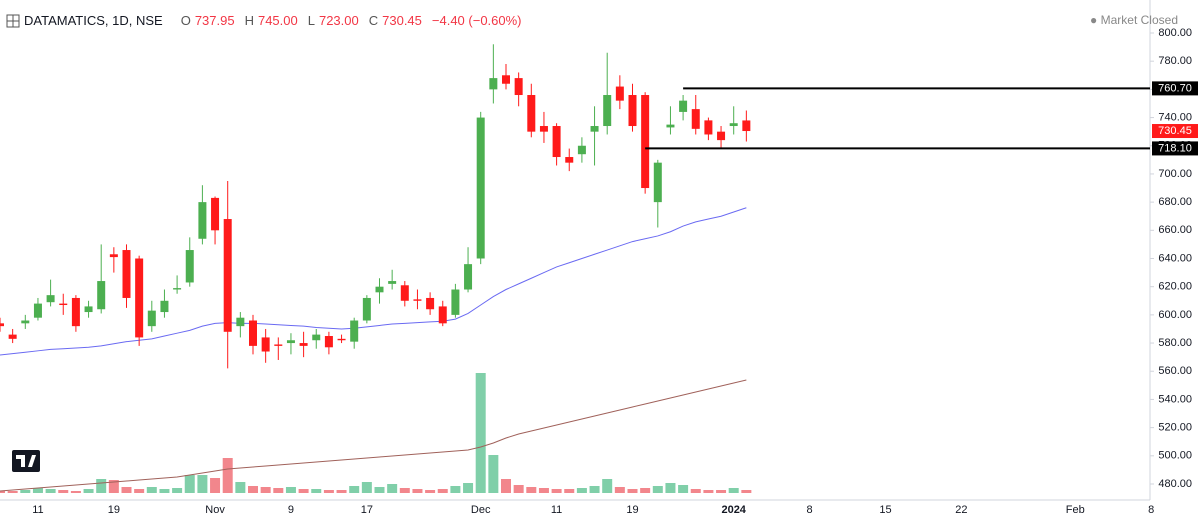  Describe the element at coordinates (214, 20) in the screenshot. I see `open-value: 737.95` at that location.